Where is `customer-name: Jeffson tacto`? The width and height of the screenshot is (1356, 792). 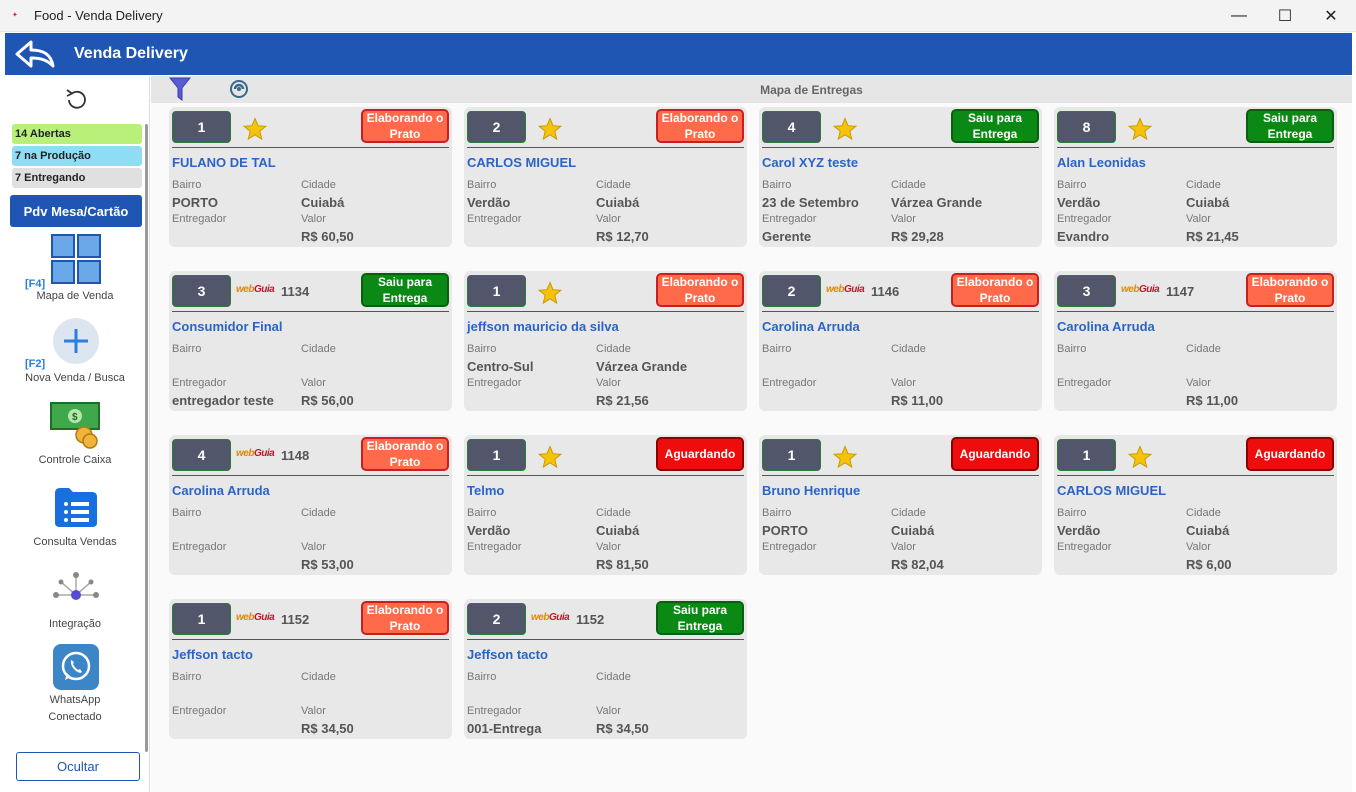 customer-name: Jeffson tacto is located at coordinates (507, 654).